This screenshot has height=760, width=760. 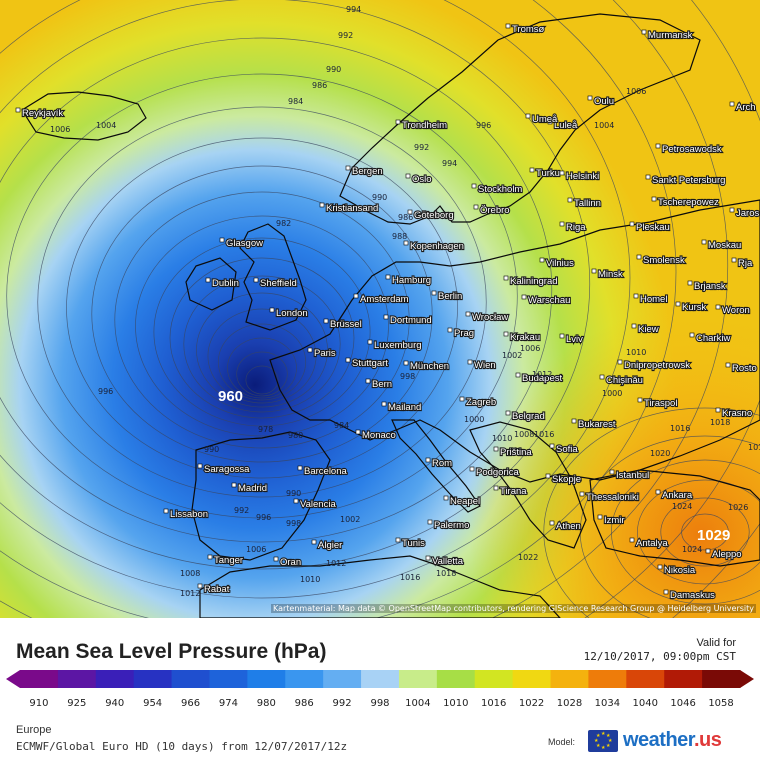 What do you see at coordinates (660, 403) in the screenshot?
I see `city-label: Tiraspol` at bounding box center [660, 403].